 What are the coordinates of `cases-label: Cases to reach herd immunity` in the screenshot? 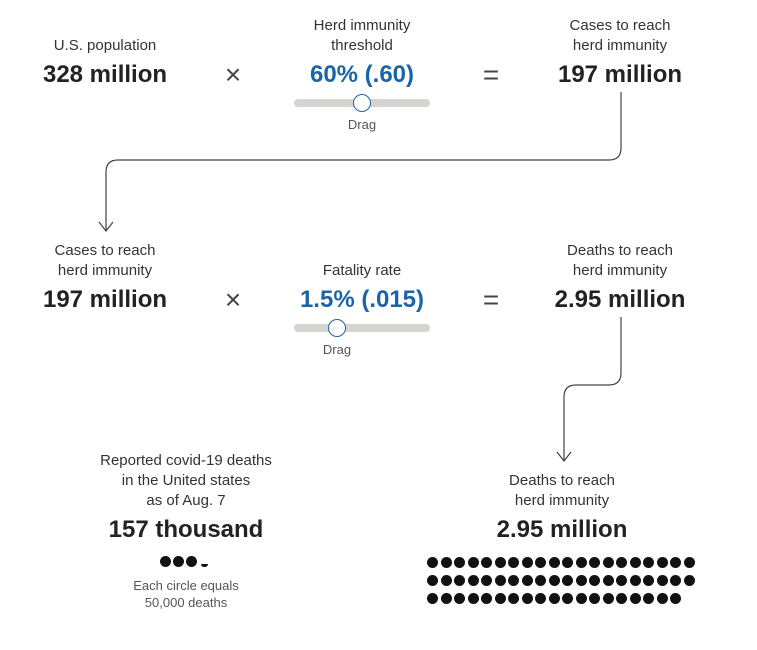 It's located at (620, 35).